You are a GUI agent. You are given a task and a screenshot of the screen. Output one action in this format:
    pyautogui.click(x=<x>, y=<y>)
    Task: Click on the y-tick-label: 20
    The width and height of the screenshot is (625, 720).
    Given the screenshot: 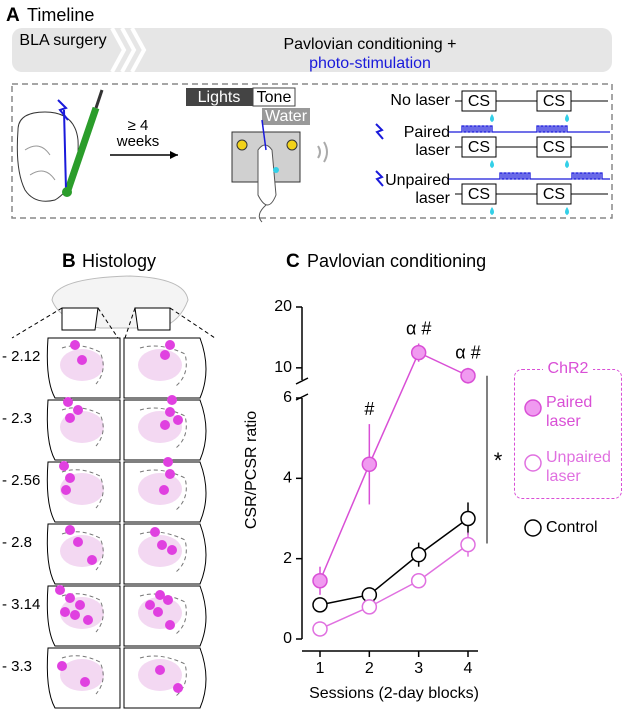 What is the action you would take?
    pyautogui.click(x=283, y=306)
    